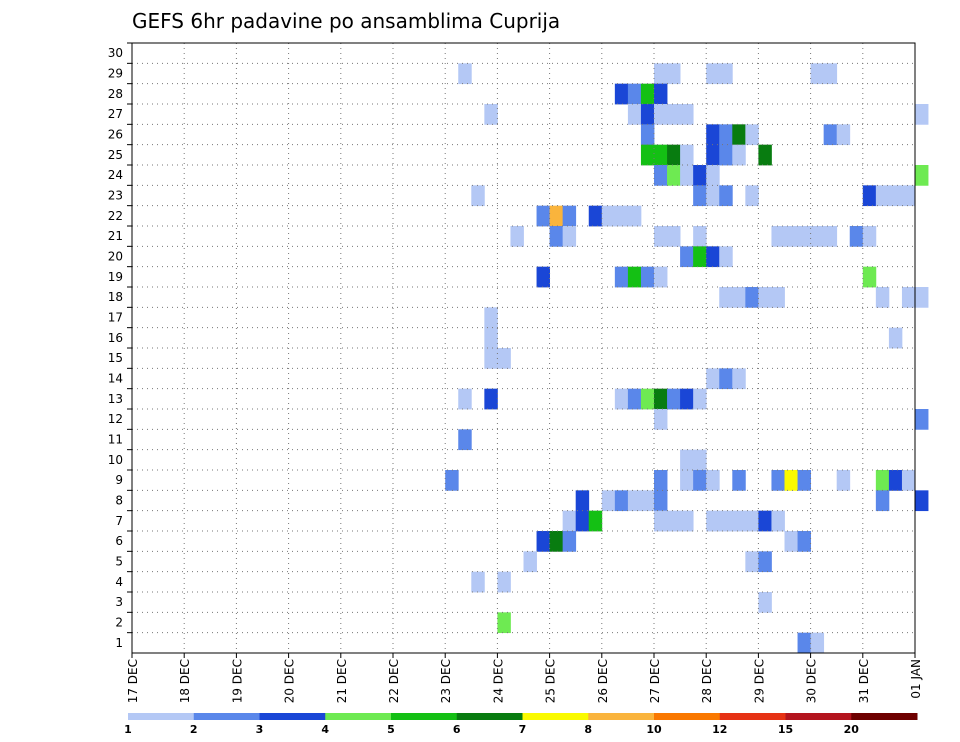  Describe the element at coordinates (115, 460) in the screenshot. I see `y-tick-label: 10` at that location.